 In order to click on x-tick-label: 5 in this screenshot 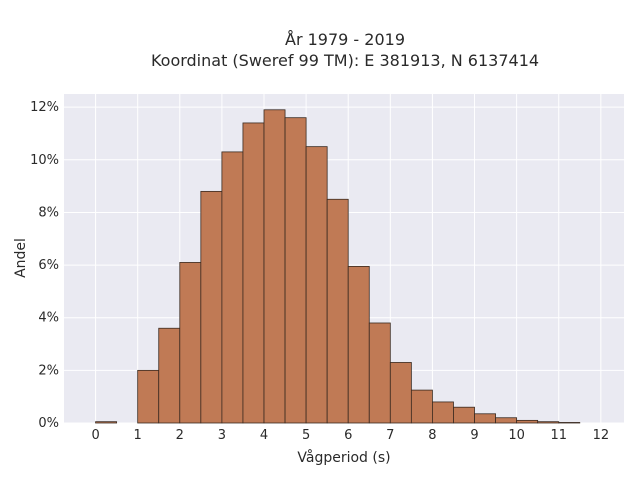, I will do `click(306, 435)`.